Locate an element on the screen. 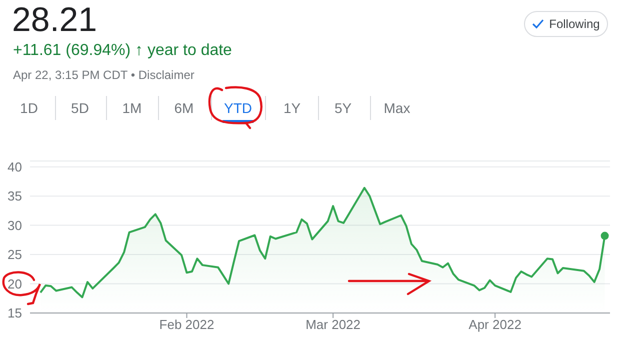  text: 5D is located at coordinates (80, 108).